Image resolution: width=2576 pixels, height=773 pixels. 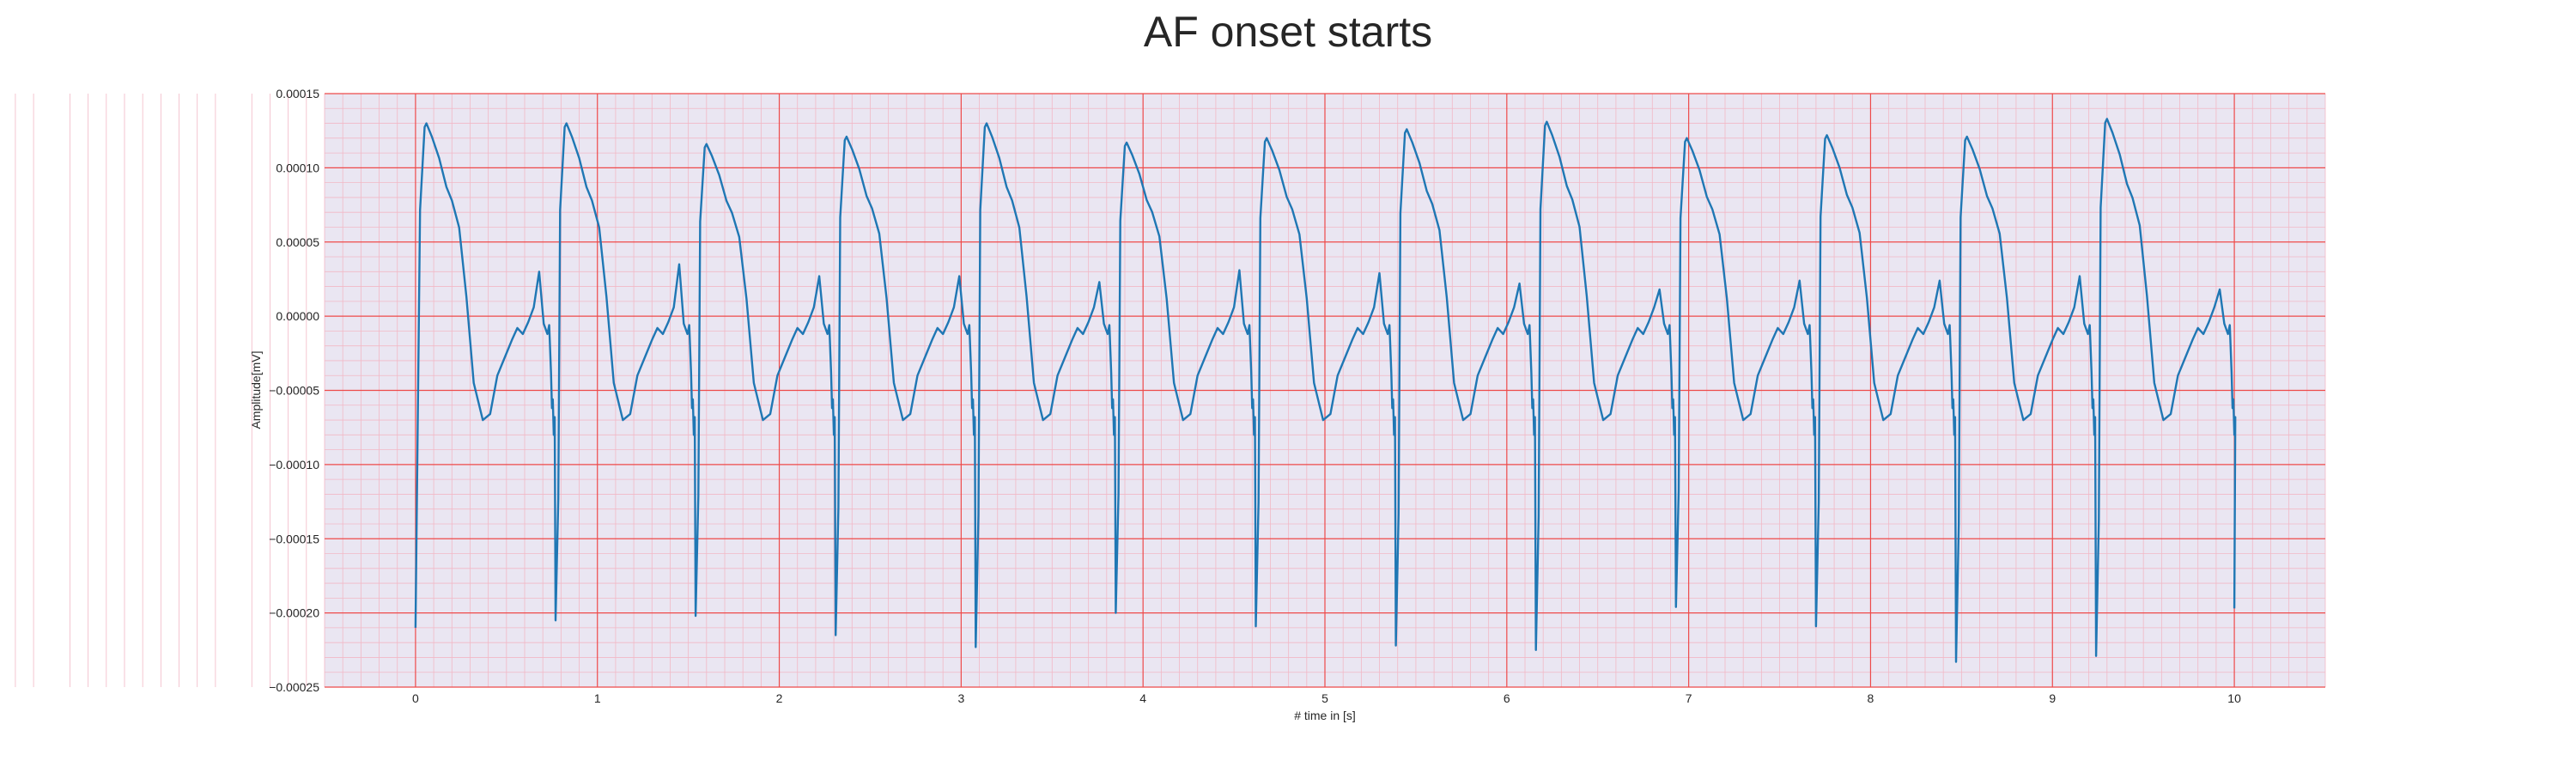 I want to click on y-tick-label: −0.00010, so click(x=294, y=465).